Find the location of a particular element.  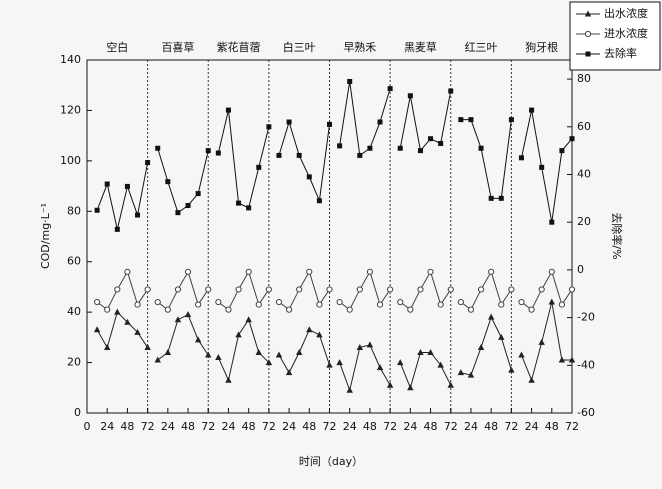

y2-tick-label: 40 is located at coordinates (584, 173).